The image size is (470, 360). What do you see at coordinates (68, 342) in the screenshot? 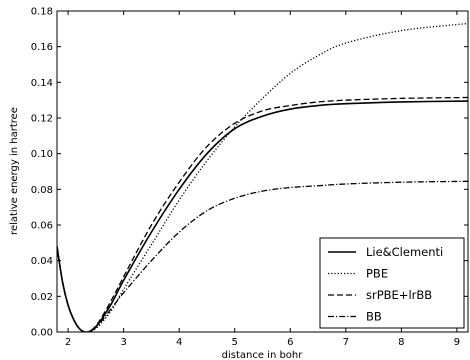
I see `x-tick-label: 2` at bounding box center [68, 342].